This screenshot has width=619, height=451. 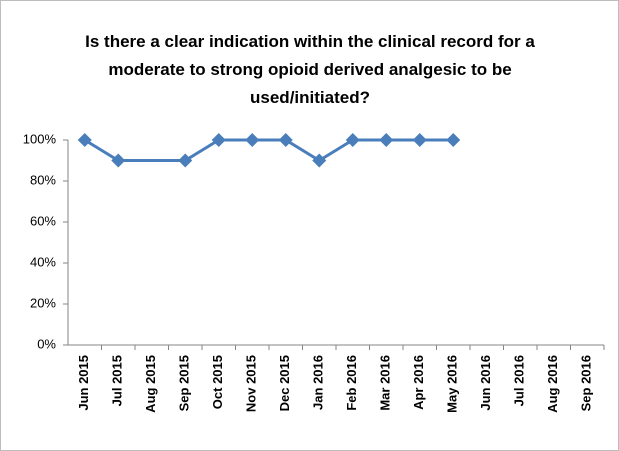 What do you see at coordinates (268, 150) in the screenshot?
I see `series-line` at bounding box center [268, 150].